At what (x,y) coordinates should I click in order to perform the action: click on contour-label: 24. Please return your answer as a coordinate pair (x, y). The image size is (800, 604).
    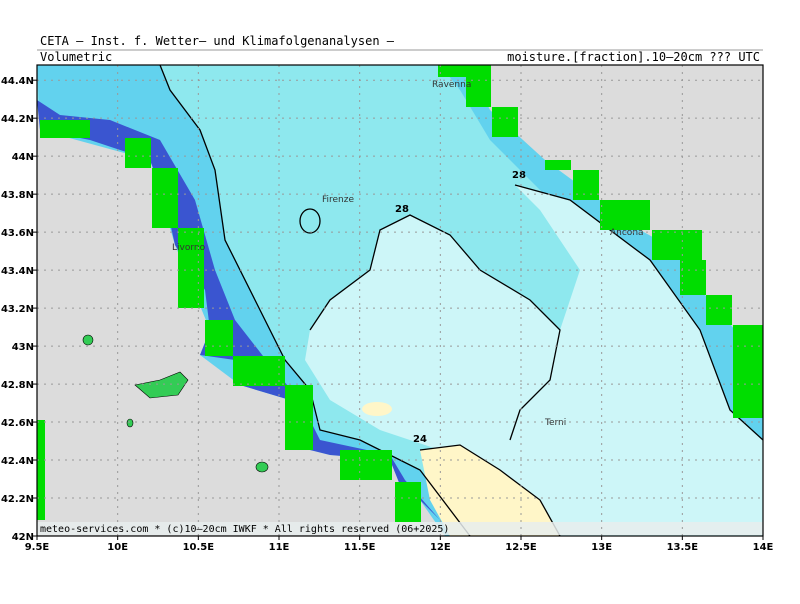
    Looking at the image, I should click on (420, 439).